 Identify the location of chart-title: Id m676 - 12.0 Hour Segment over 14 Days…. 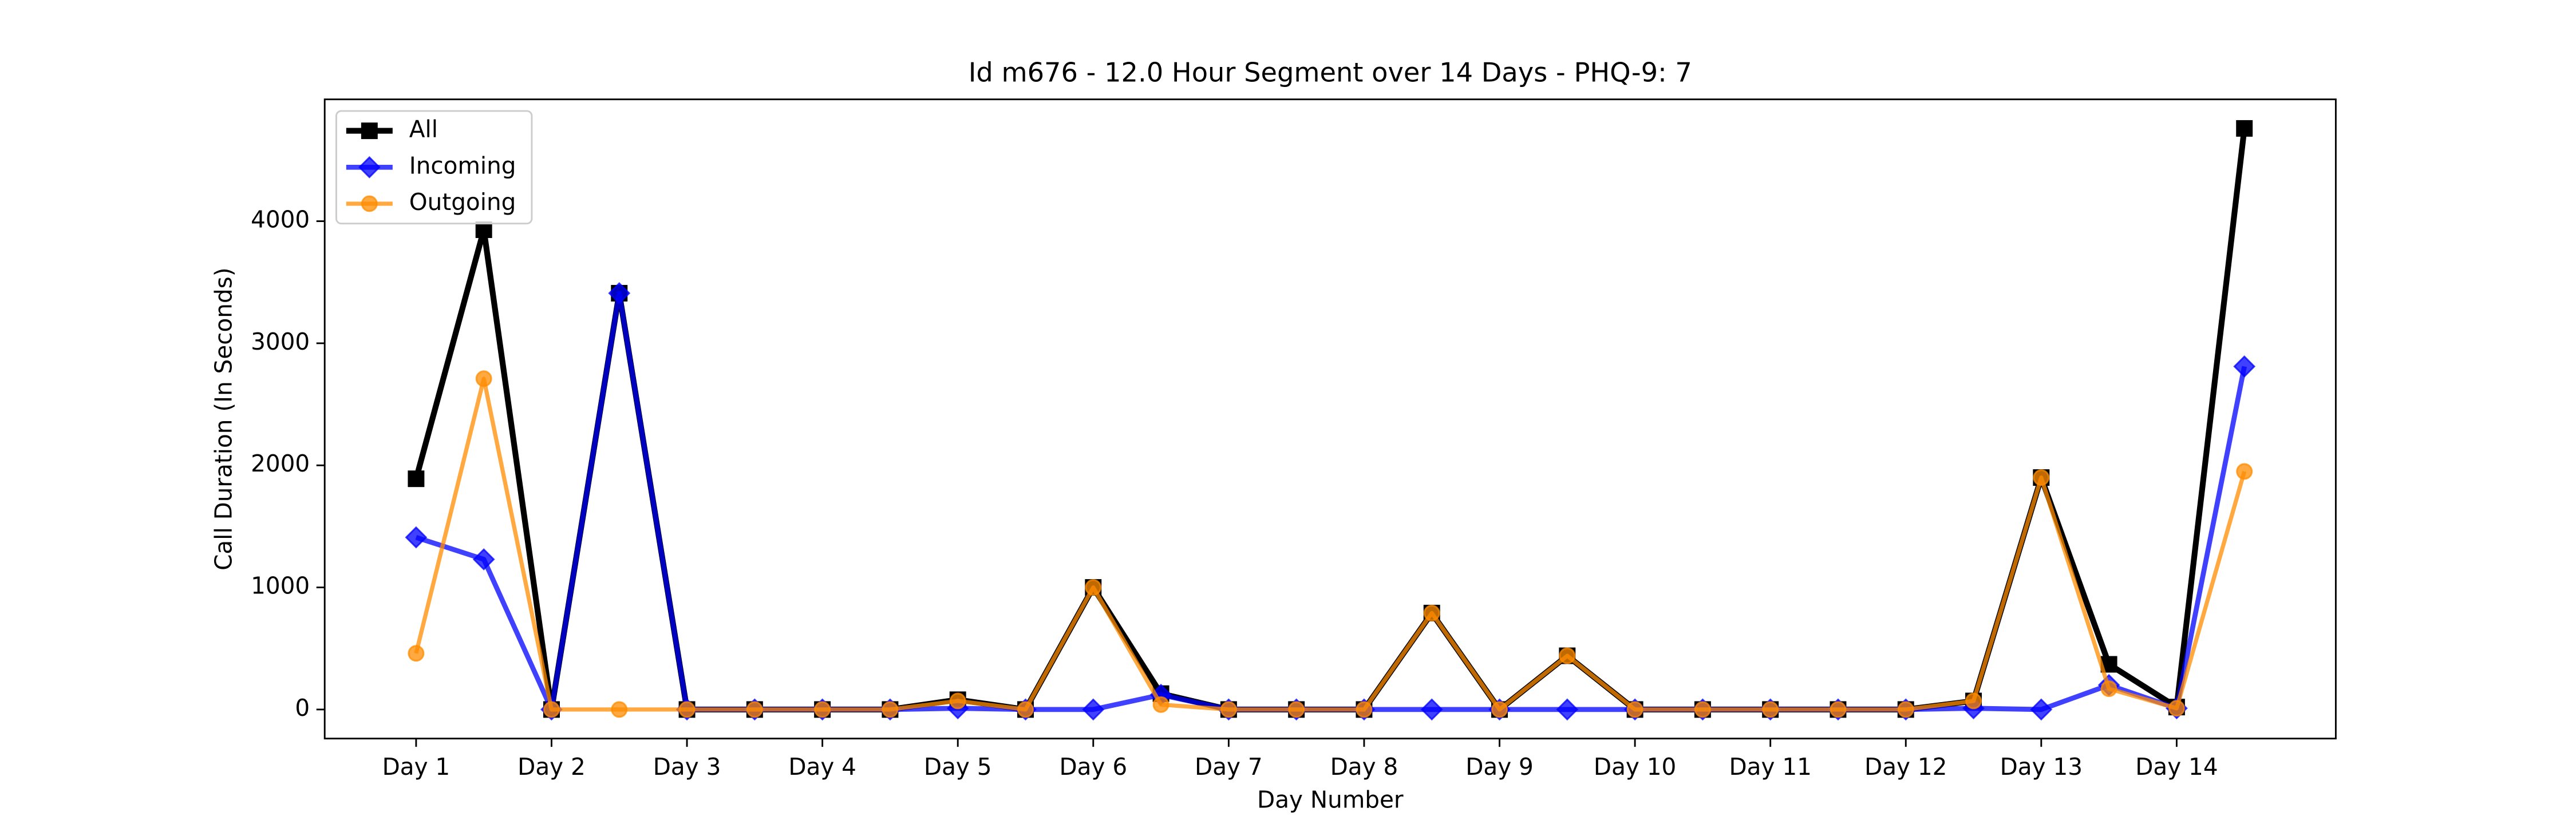
(1330, 72).